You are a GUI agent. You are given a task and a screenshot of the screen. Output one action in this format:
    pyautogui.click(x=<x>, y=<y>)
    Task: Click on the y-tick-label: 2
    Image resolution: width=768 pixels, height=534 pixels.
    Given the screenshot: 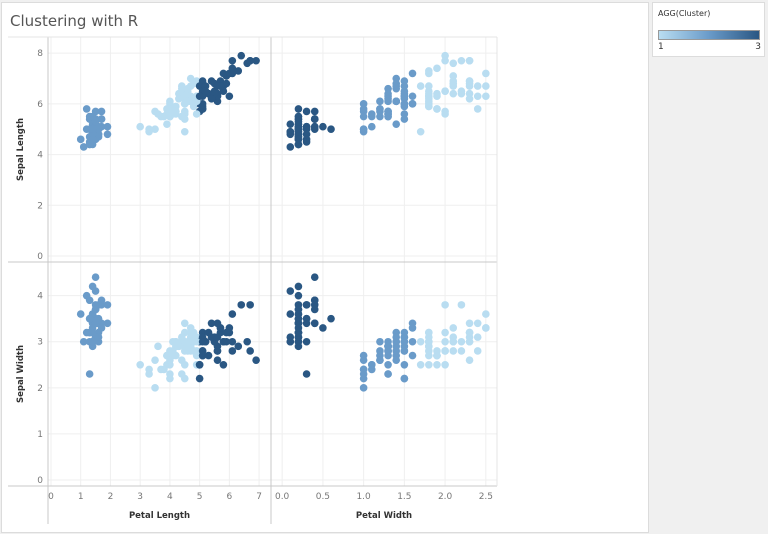 What is the action you would take?
    pyautogui.click(x=40, y=206)
    